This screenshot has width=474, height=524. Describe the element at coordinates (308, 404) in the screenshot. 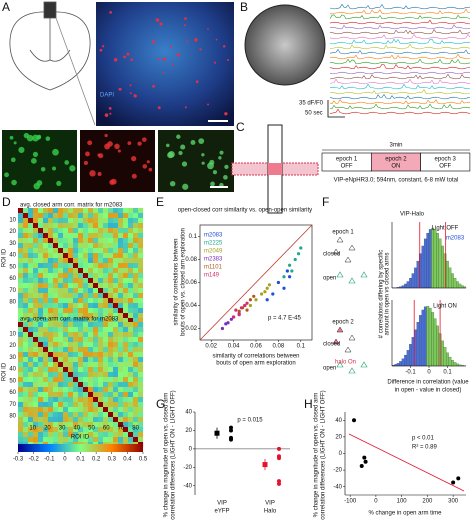

I see `panel-label: H` at that location.